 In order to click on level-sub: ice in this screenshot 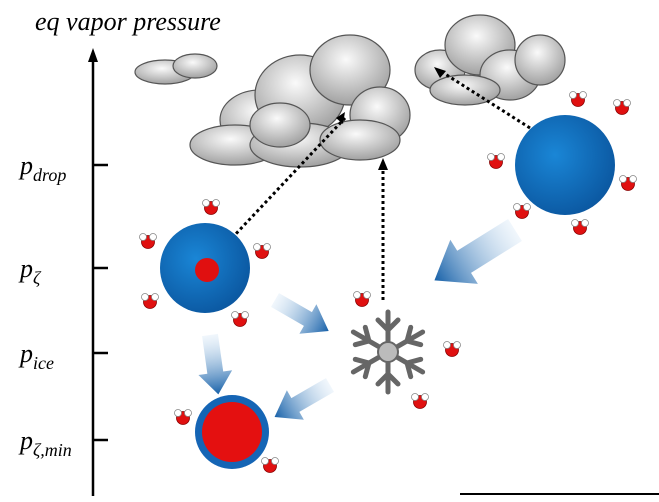, I will do `click(43, 363)`.